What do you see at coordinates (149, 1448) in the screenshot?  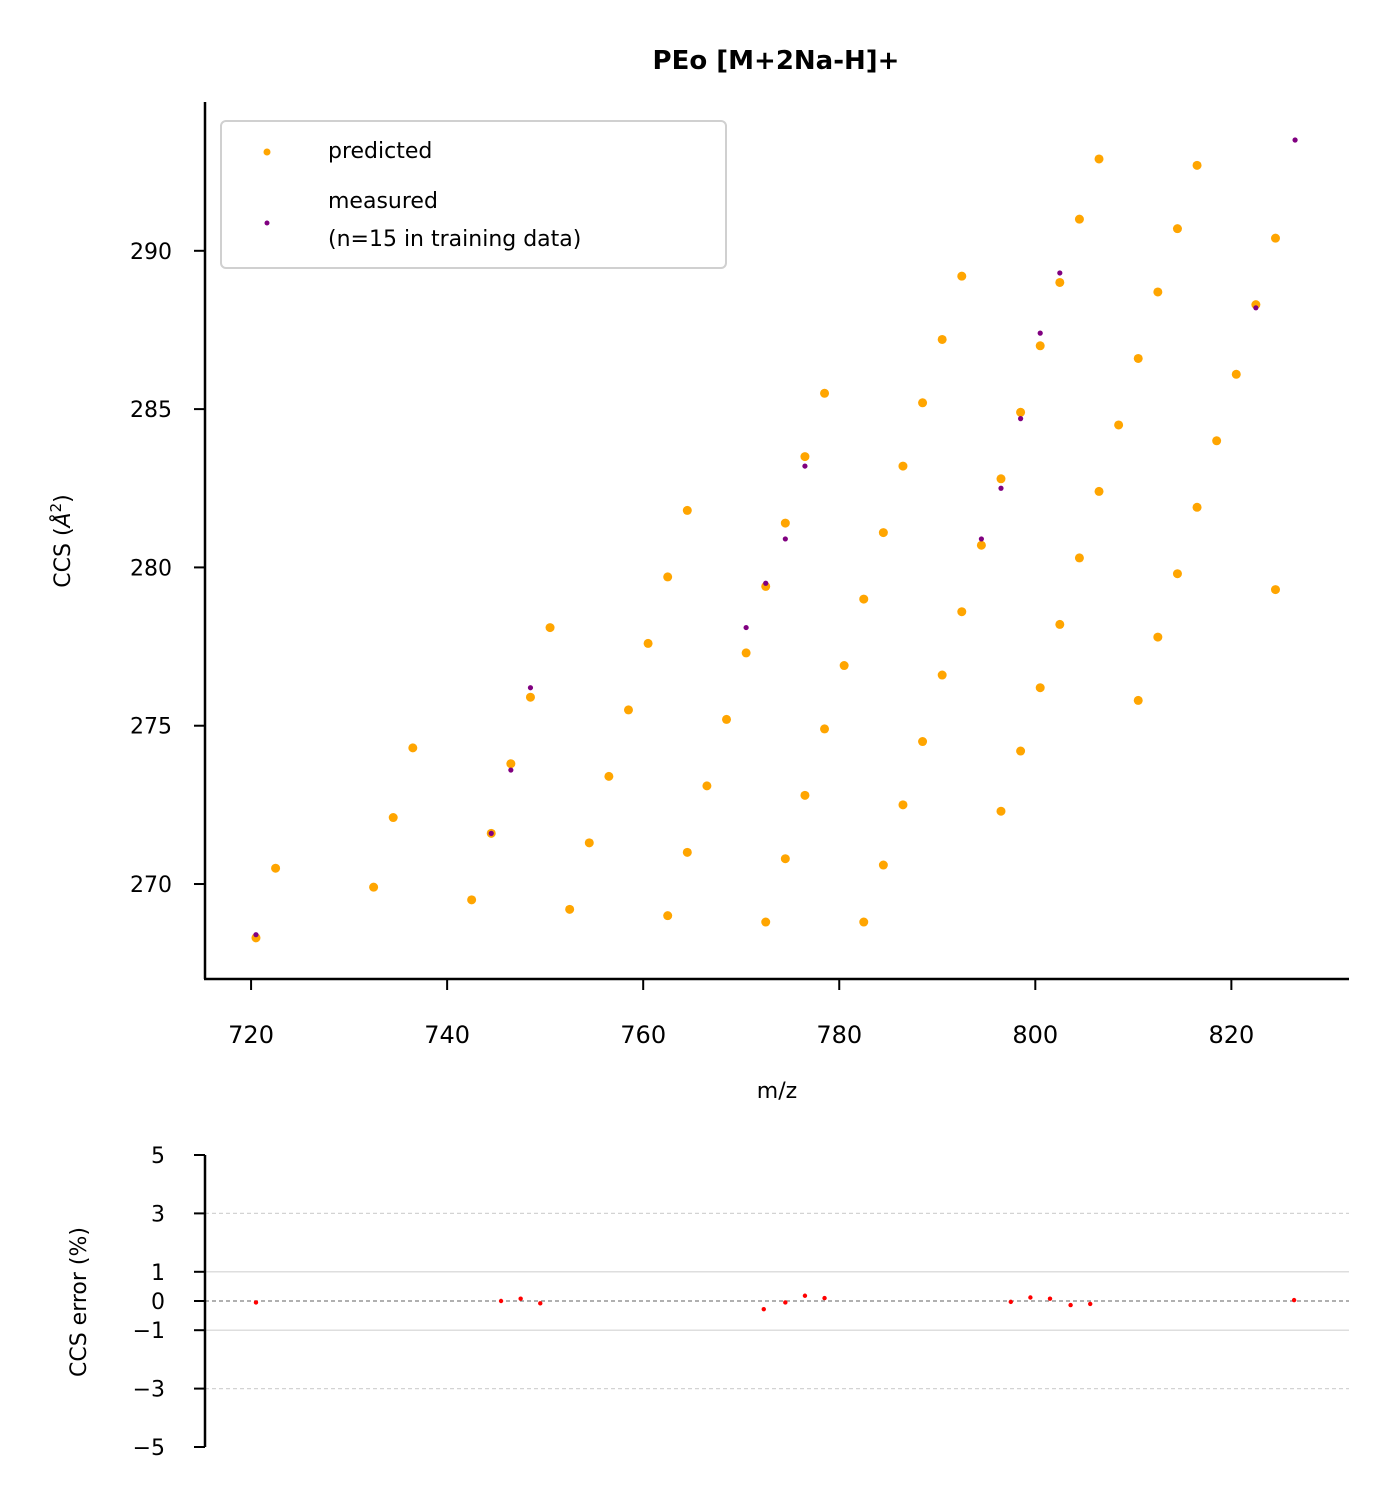 I see `error-y-tick-label: −5` at bounding box center [149, 1448].